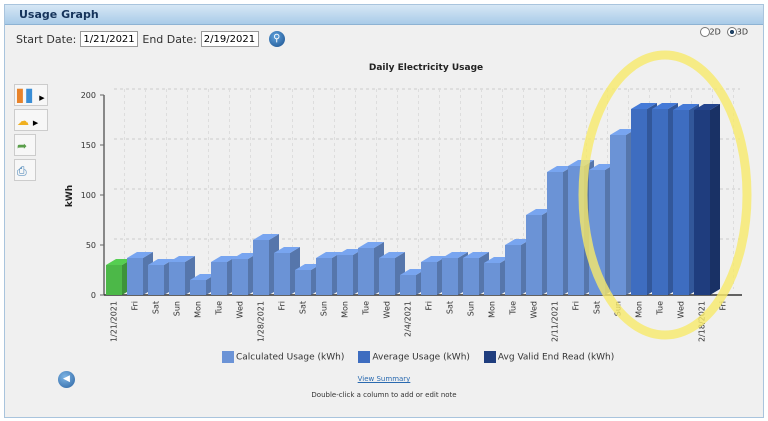 The width and height of the screenshot is (768, 421). I want to click on legend-item-calculated: Calculated Usage (kWh), so click(283, 357).